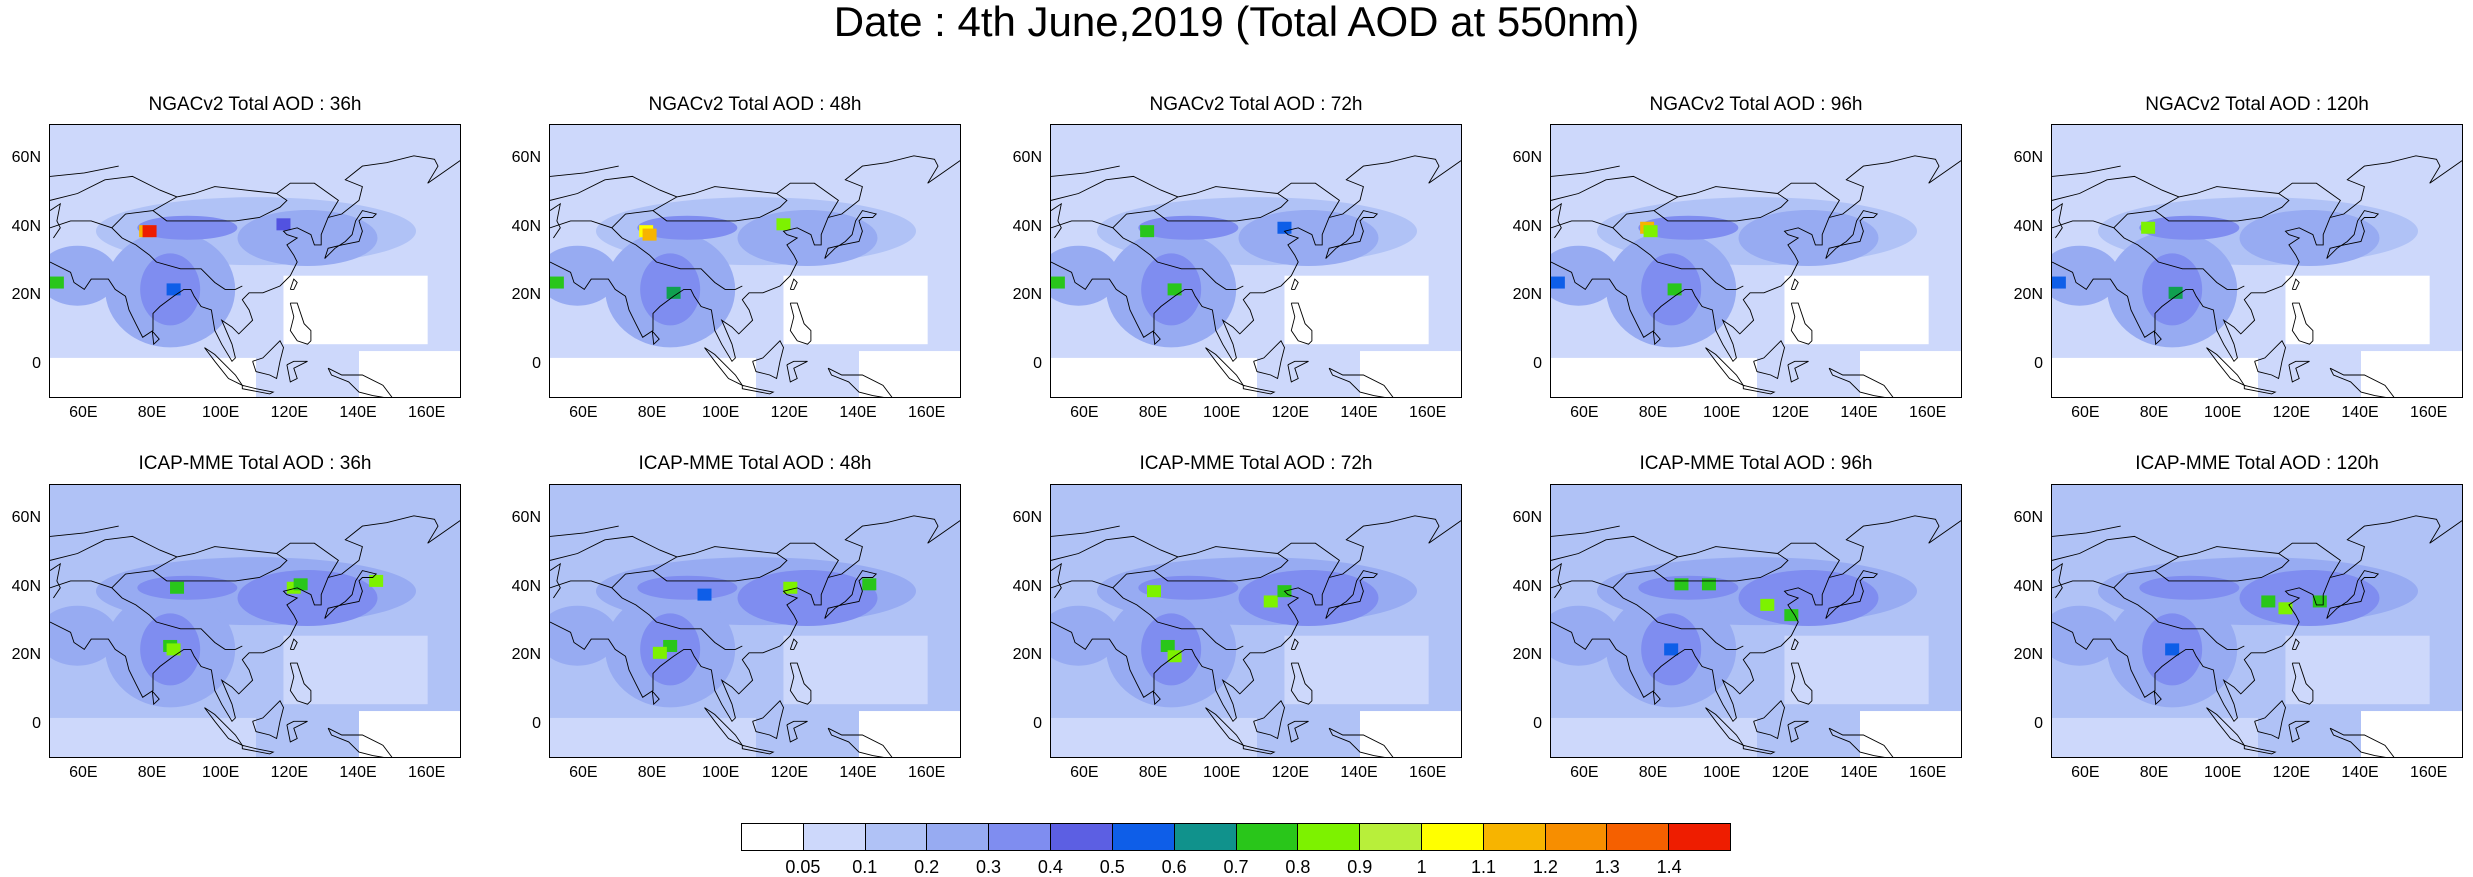 Image resolution: width=2473 pixels, height=877 pixels. I want to click on panel-title: ICAP-MME Total AOD : 48h, so click(755, 463).